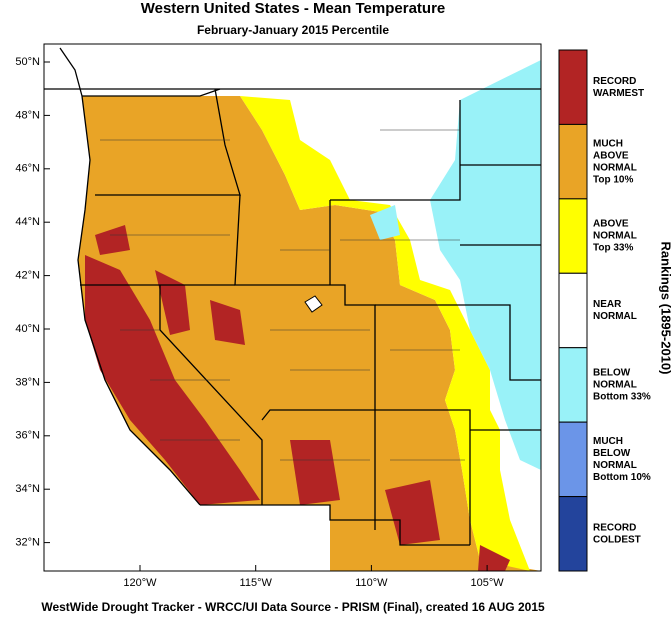 This screenshot has width=672, height=618. Describe the element at coordinates (622, 477) in the screenshot. I see `legend-label: Bottom 10%` at that location.